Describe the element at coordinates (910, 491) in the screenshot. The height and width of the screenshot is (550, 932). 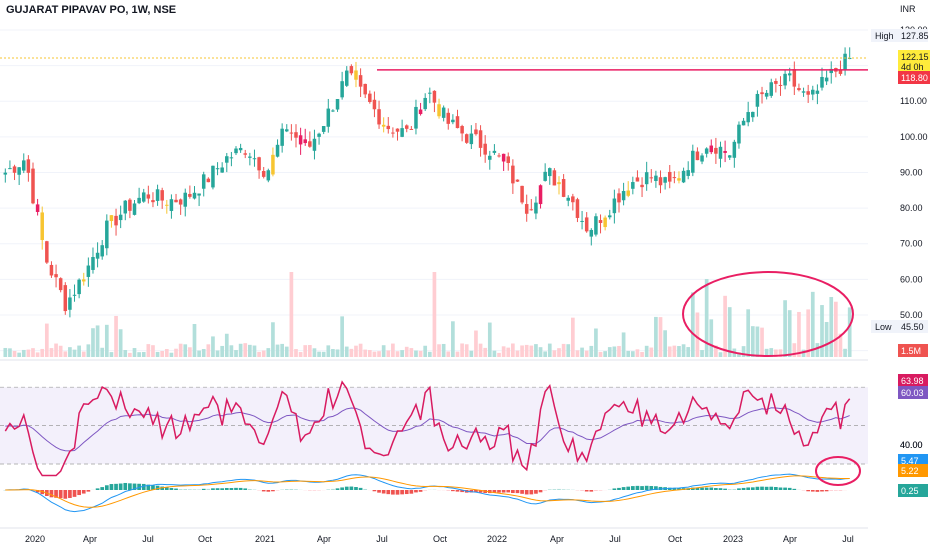
I see `hist-value: 0.25` at that location.